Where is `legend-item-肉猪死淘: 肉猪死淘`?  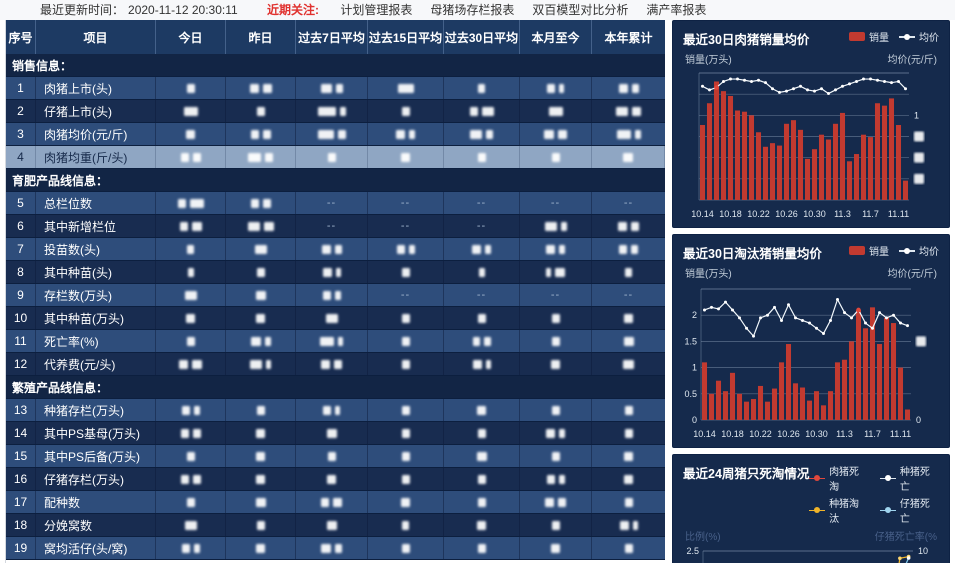 legend-item-肉猪死淘: 肉猪死淘 is located at coordinates (838, 478).